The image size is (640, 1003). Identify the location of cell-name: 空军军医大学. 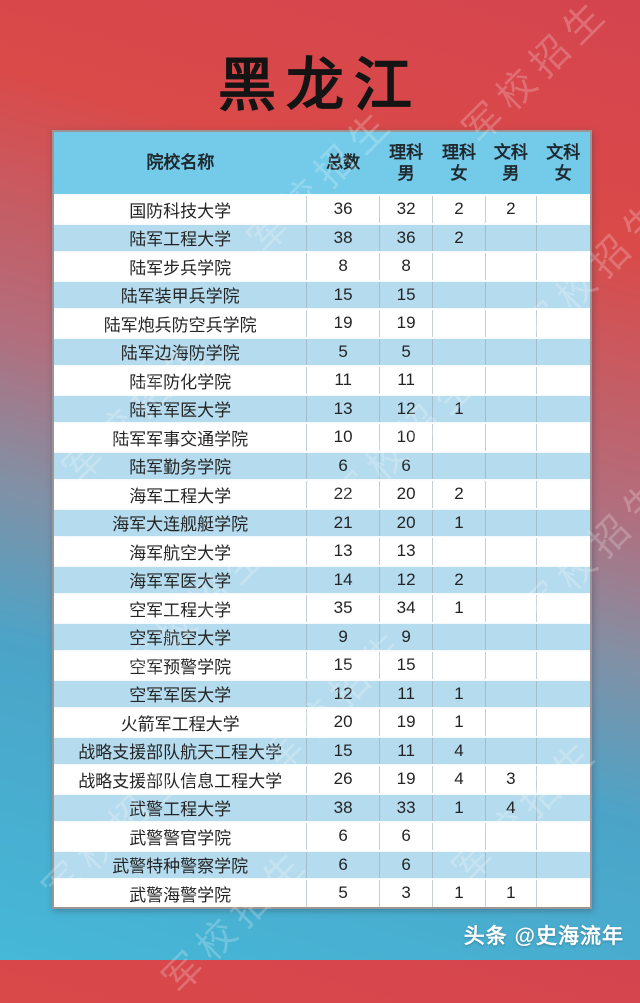
(181, 694).